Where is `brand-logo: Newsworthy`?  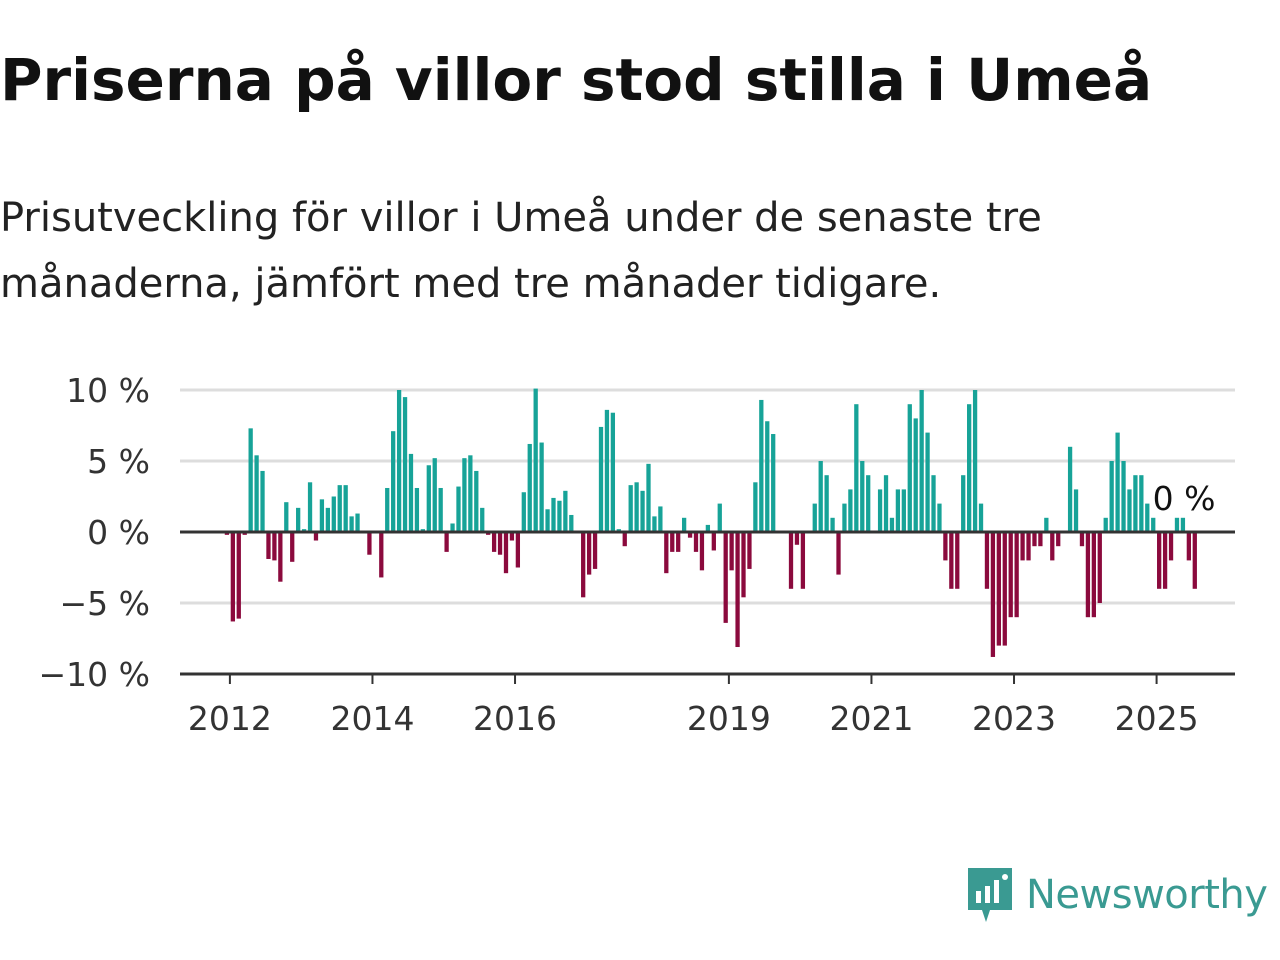
brand-logo: Newsworthy is located at coordinates (1116, 895).